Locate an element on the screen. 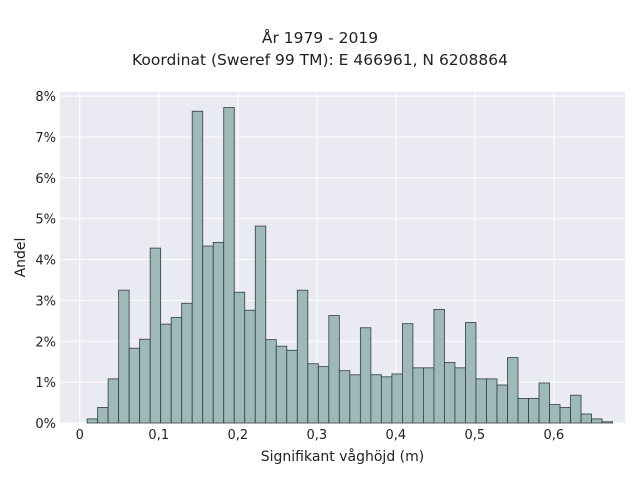  y-tick-label: 0% is located at coordinates (45, 424).